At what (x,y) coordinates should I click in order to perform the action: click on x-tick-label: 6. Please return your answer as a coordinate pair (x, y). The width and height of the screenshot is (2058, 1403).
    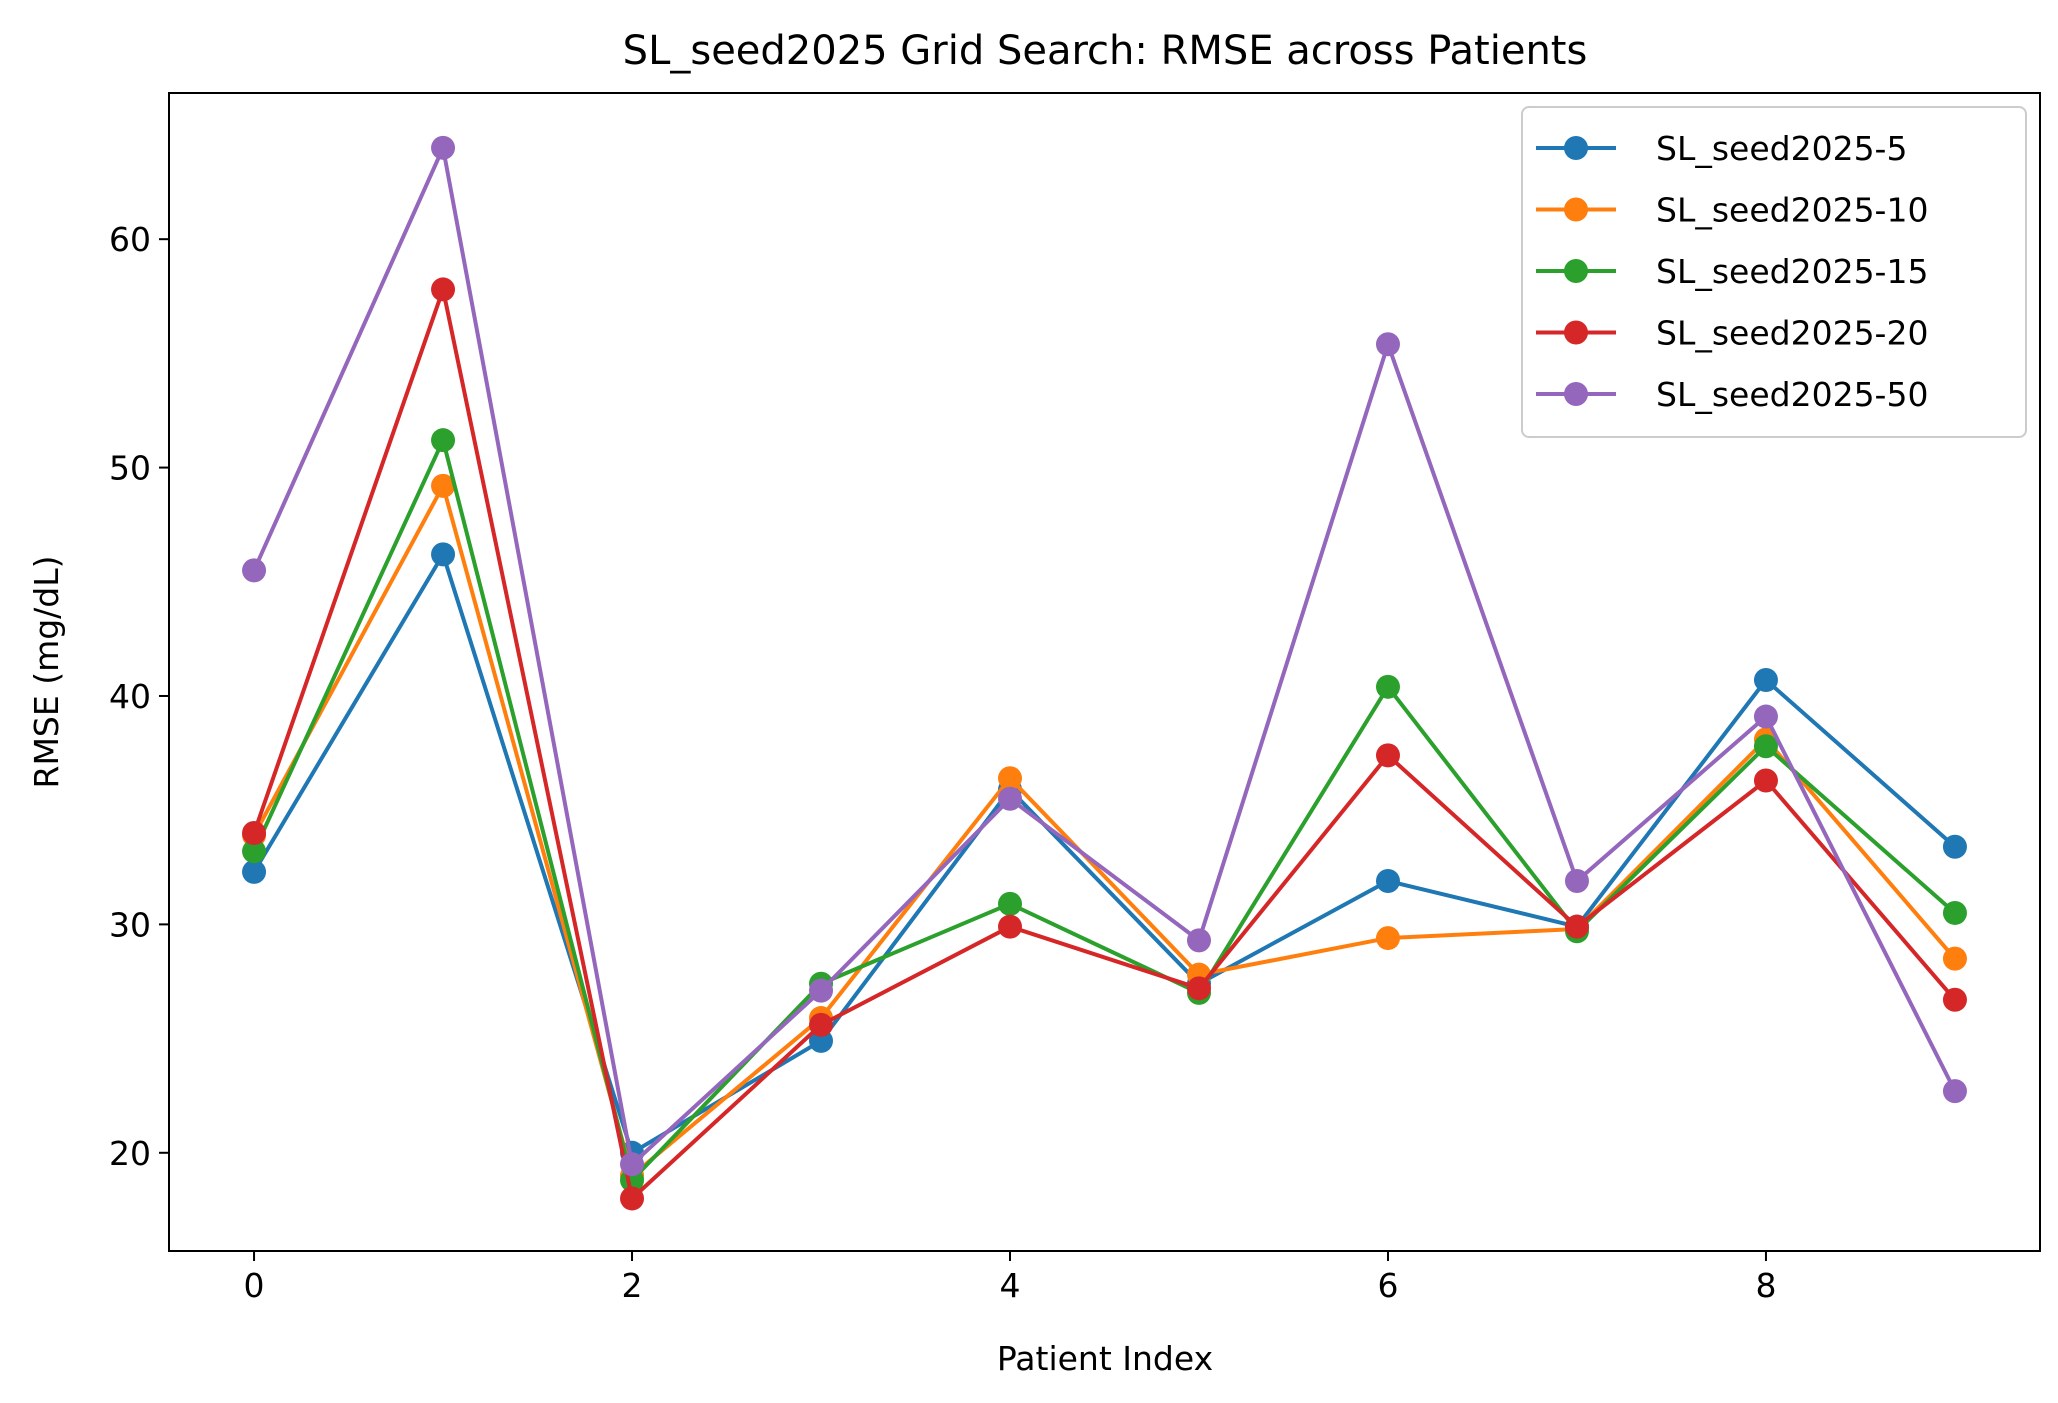
    Looking at the image, I should click on (1387, 1285).